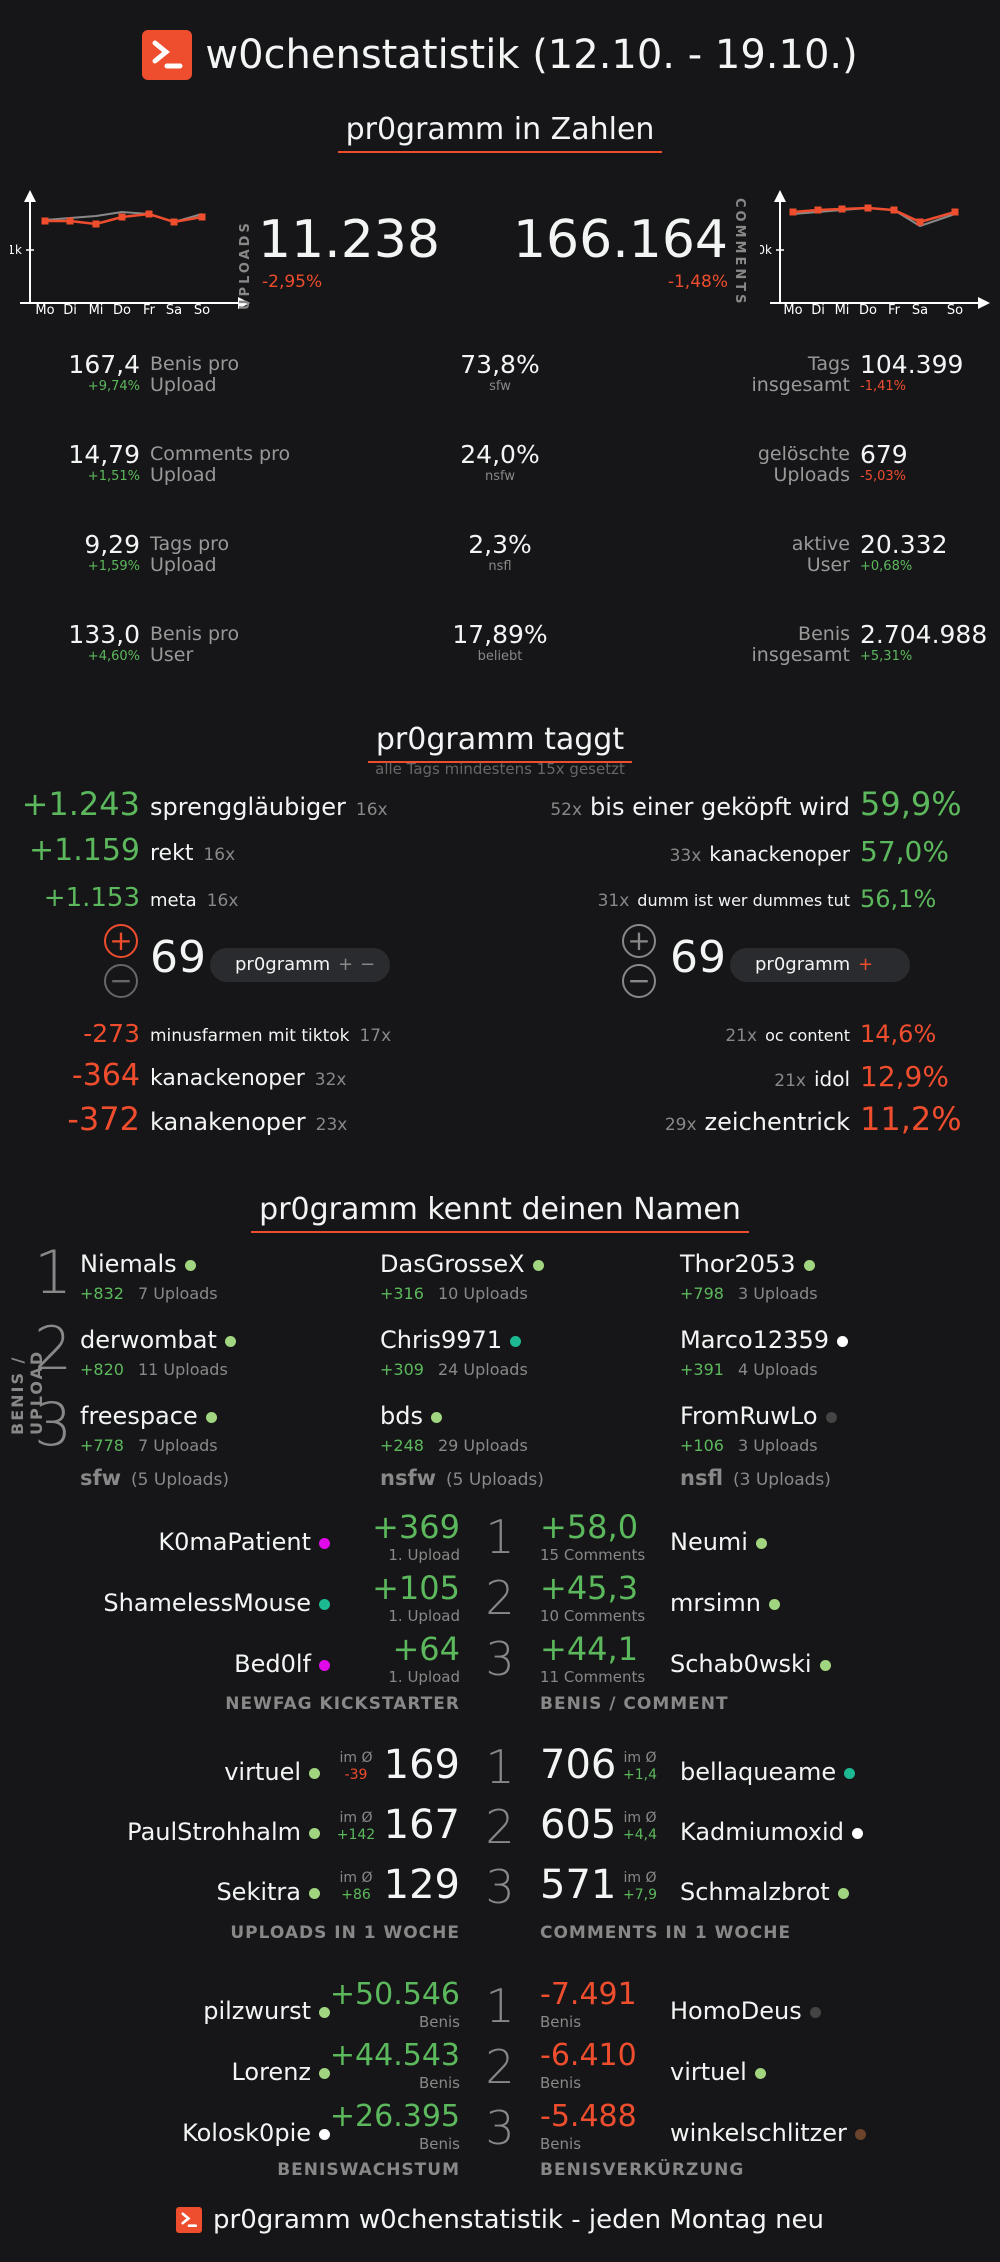 The height and width of the screenshot is (2262, 1000). Describe the element at coordinates (754, 1340) in the screenshot. I see `user-name-text: Marco12359` at that location.